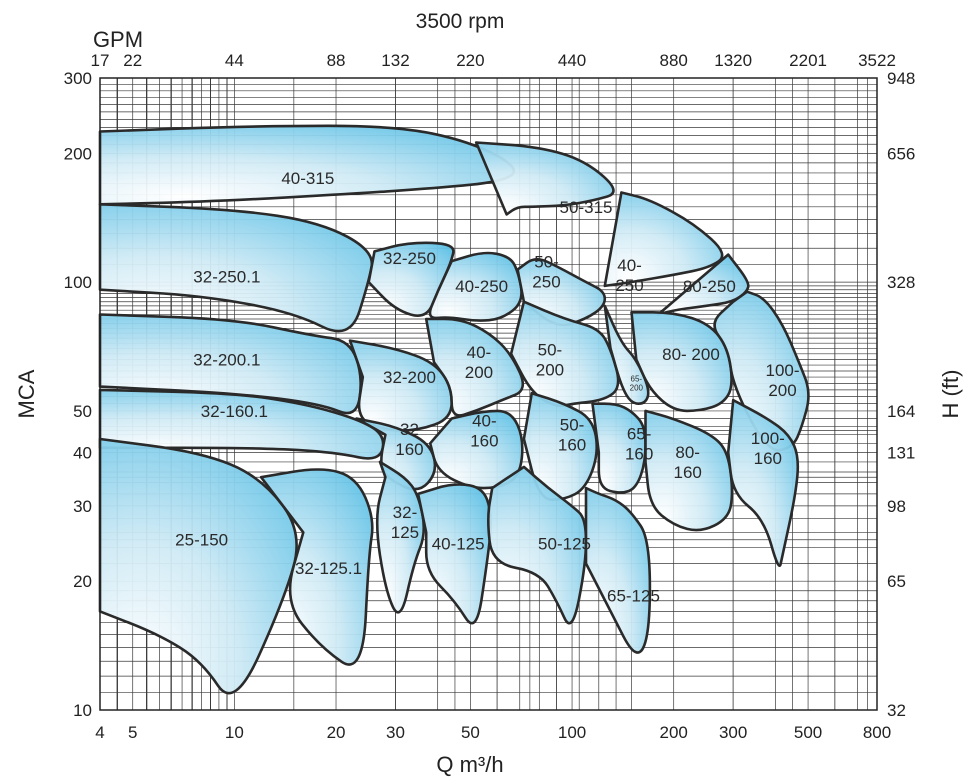  Describe the element at coordinates (307, 178) in the screenshot. I see `region-label: 40-315` at that location.